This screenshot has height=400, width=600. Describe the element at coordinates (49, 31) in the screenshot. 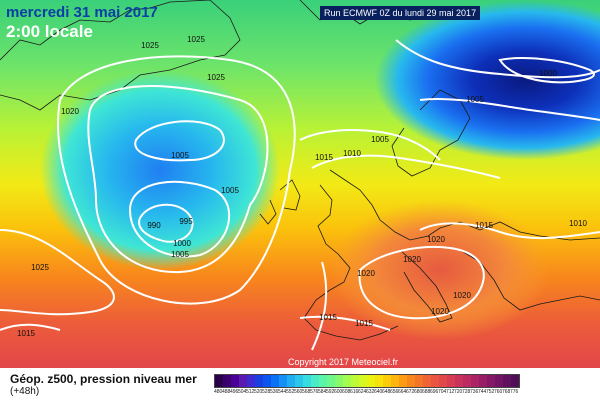

I see `forecast-time: 2:00 locale` at that location.